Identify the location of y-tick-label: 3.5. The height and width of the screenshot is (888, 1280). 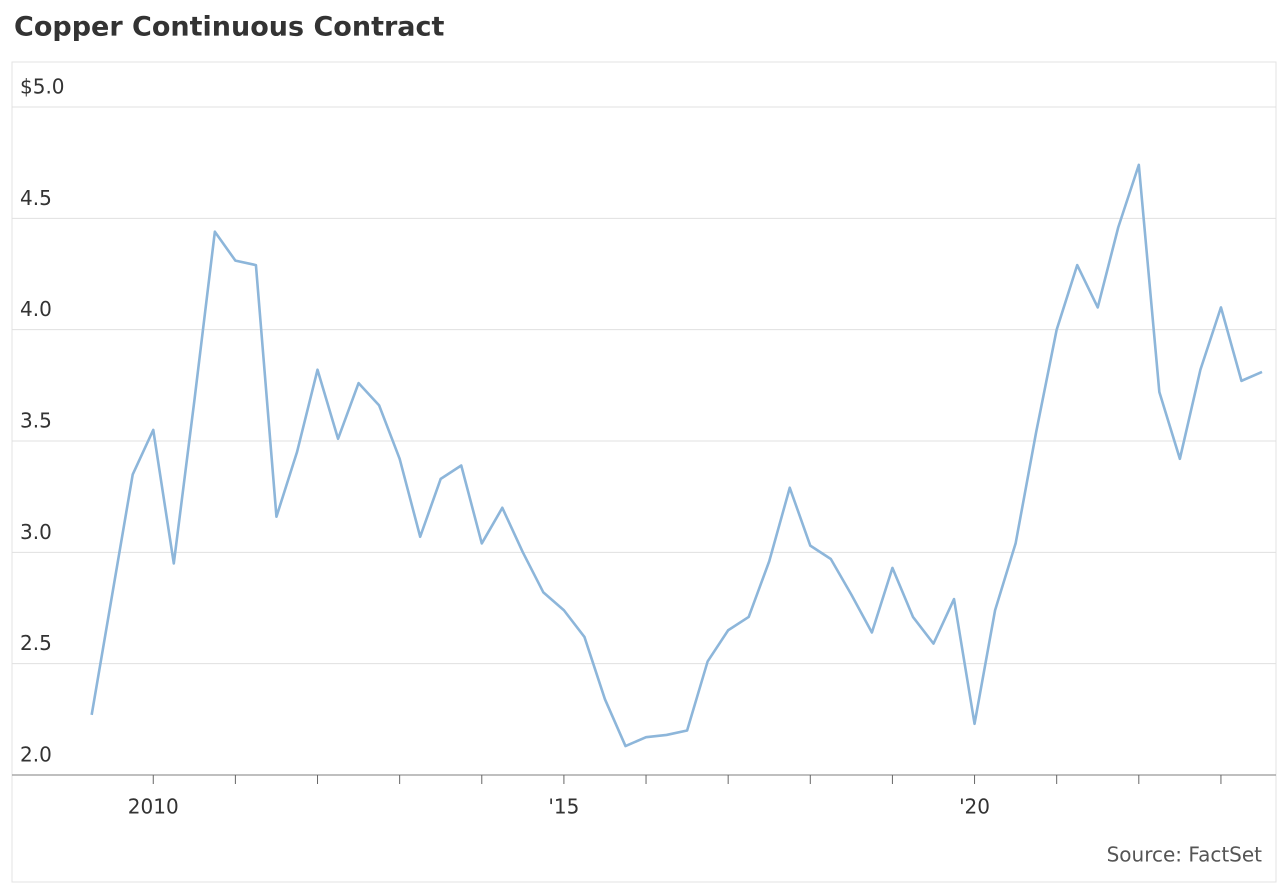
(36, 421).